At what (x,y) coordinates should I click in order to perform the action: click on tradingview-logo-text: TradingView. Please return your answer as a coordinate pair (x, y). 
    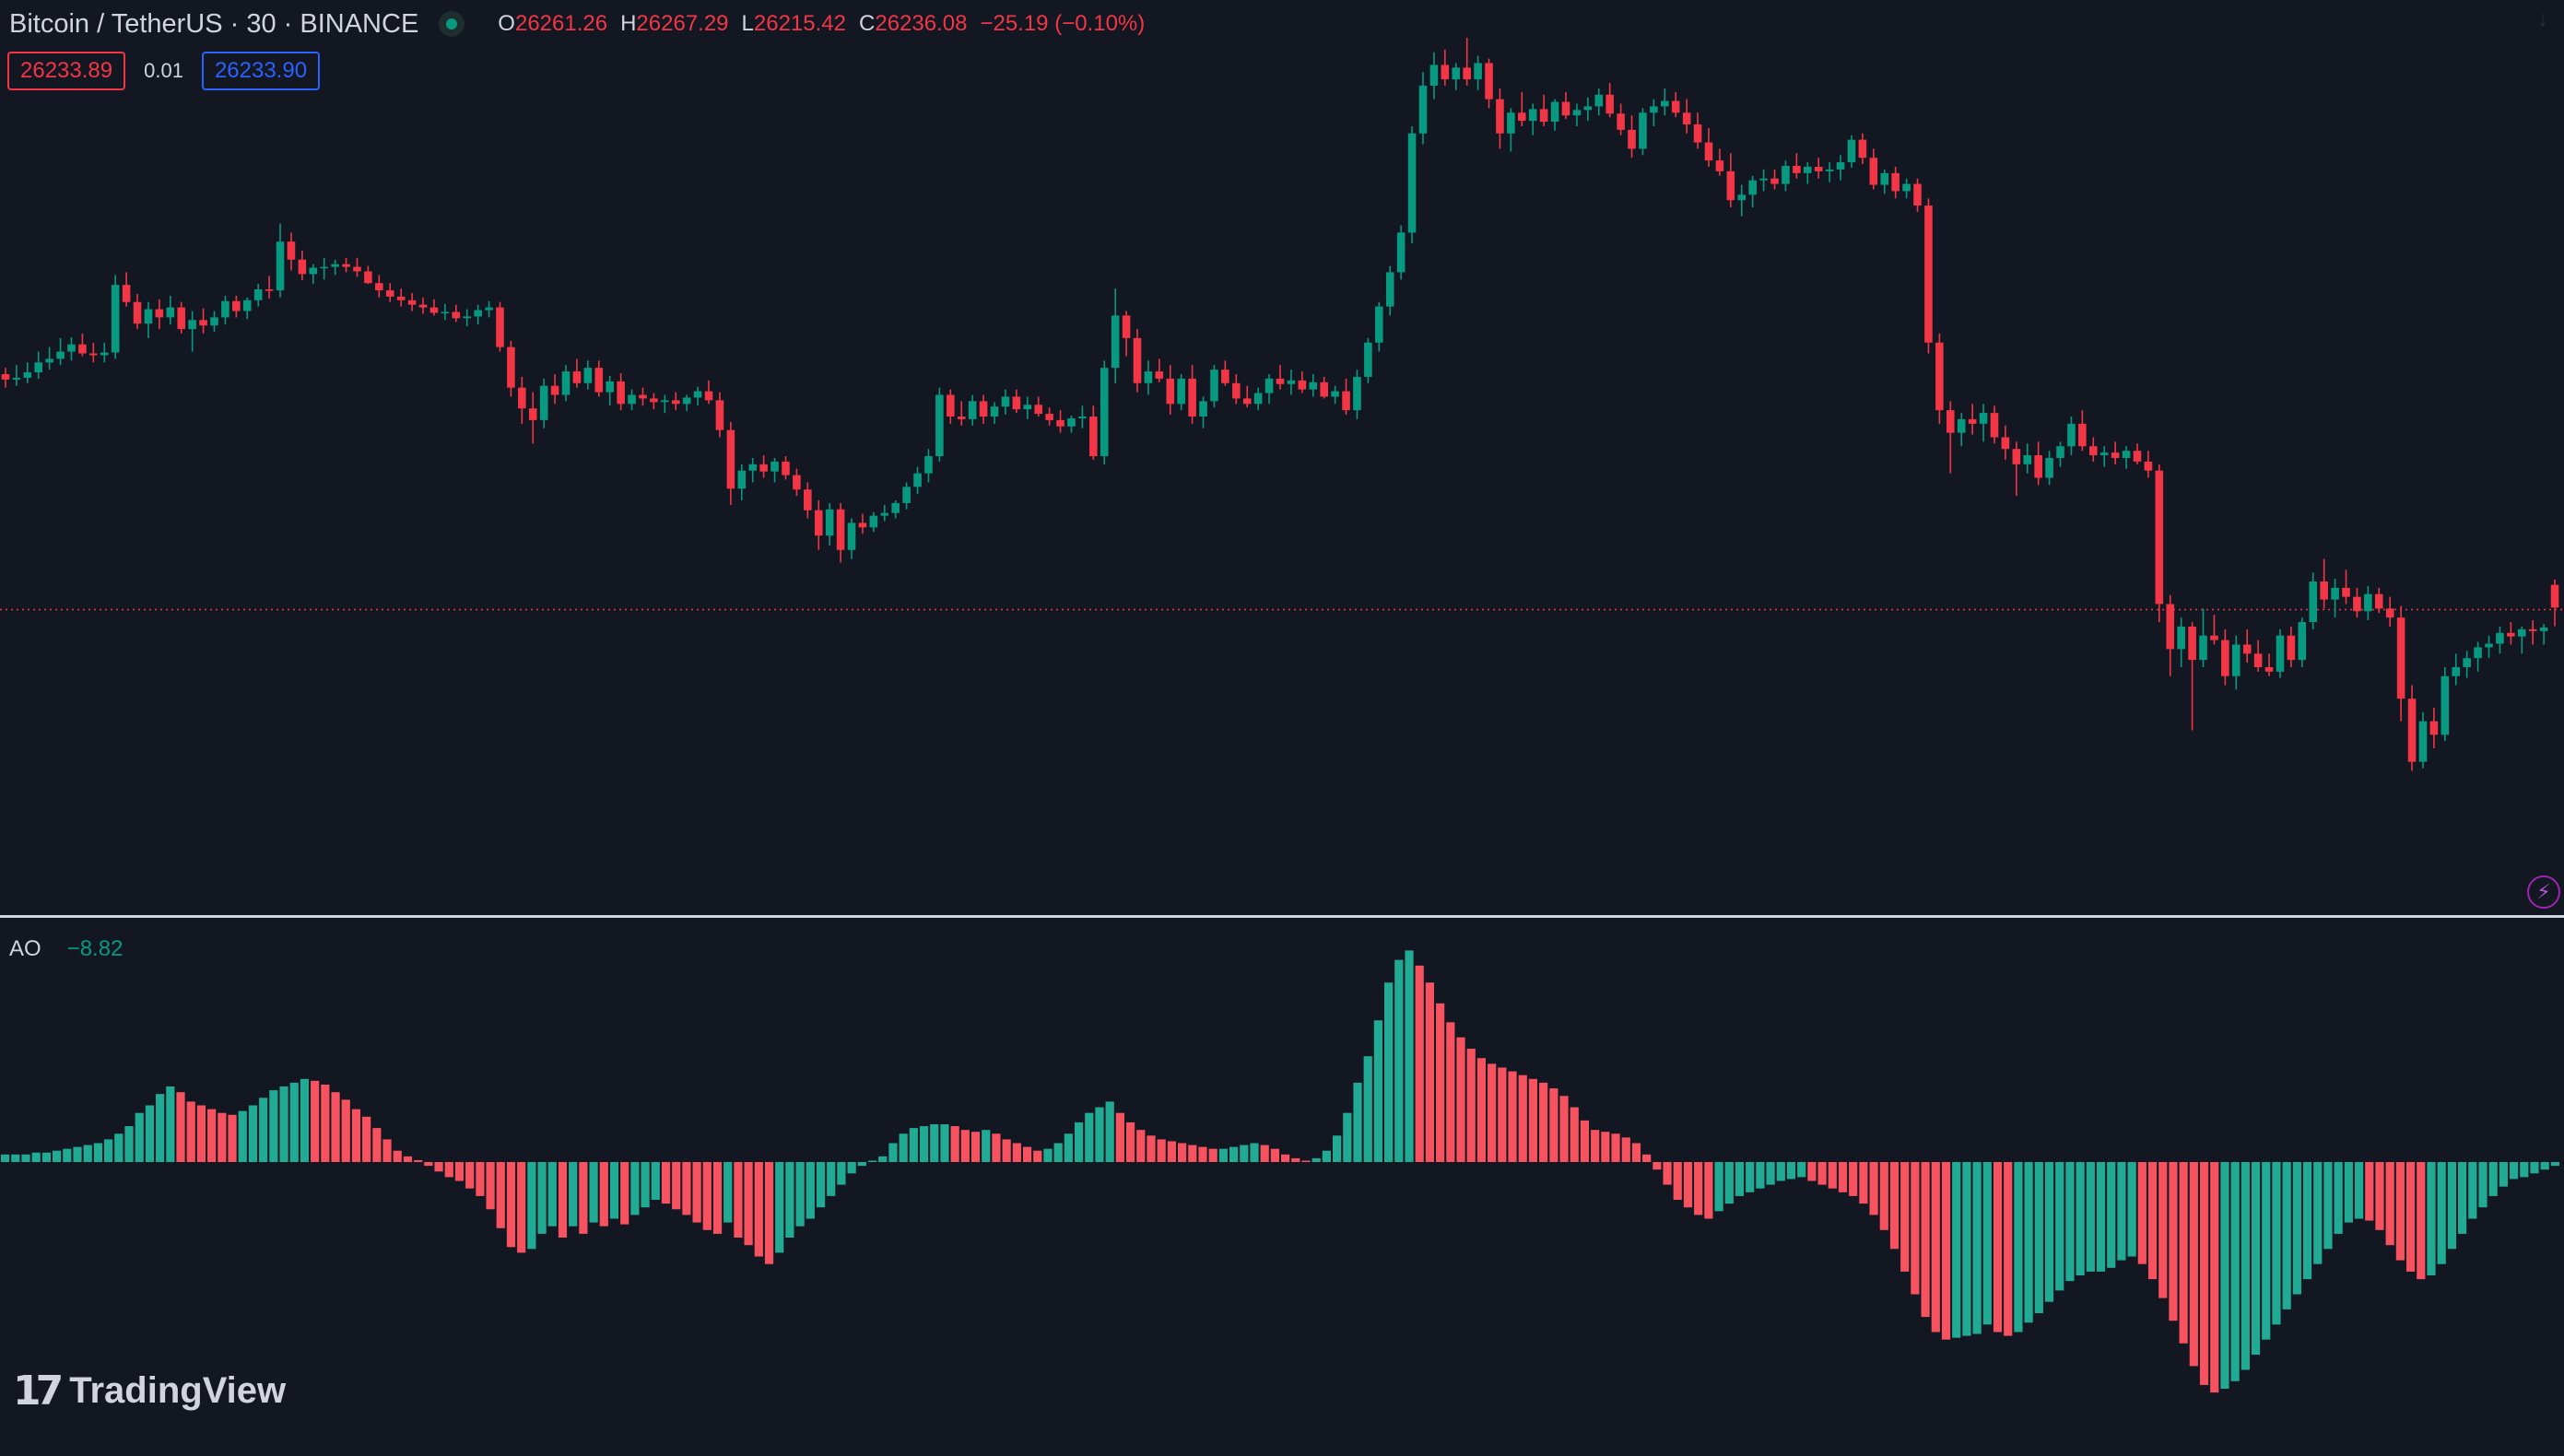
    Looking at the image, I should click on (178, 1390).